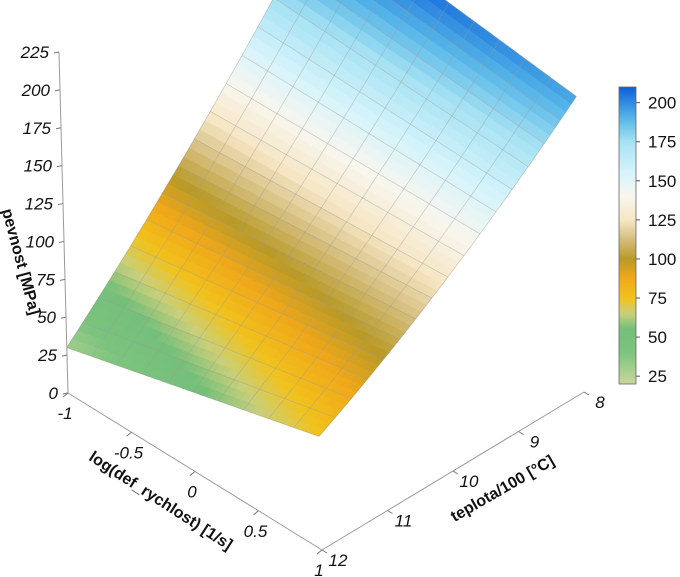  What do you see at coordinates (662, 259) in the screenshot?
I see `colorbar-tick-label: 100` at bounding box center [662, 259].